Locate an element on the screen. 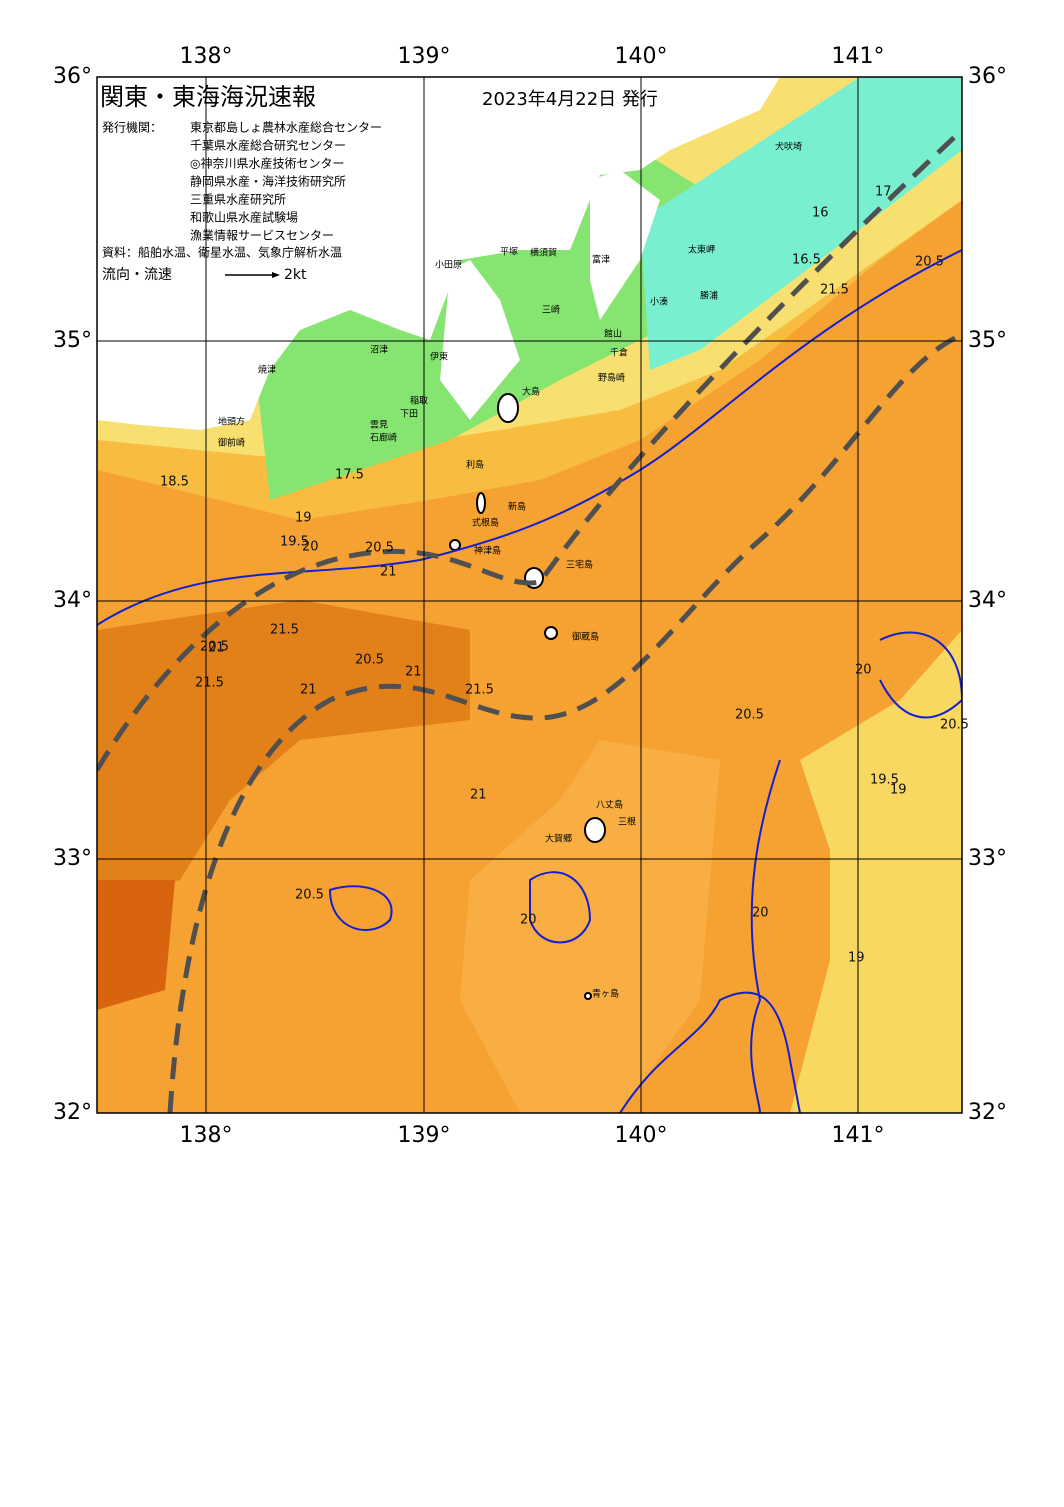  isotherm-label: 16.5 is located at coordinates (806, 260).